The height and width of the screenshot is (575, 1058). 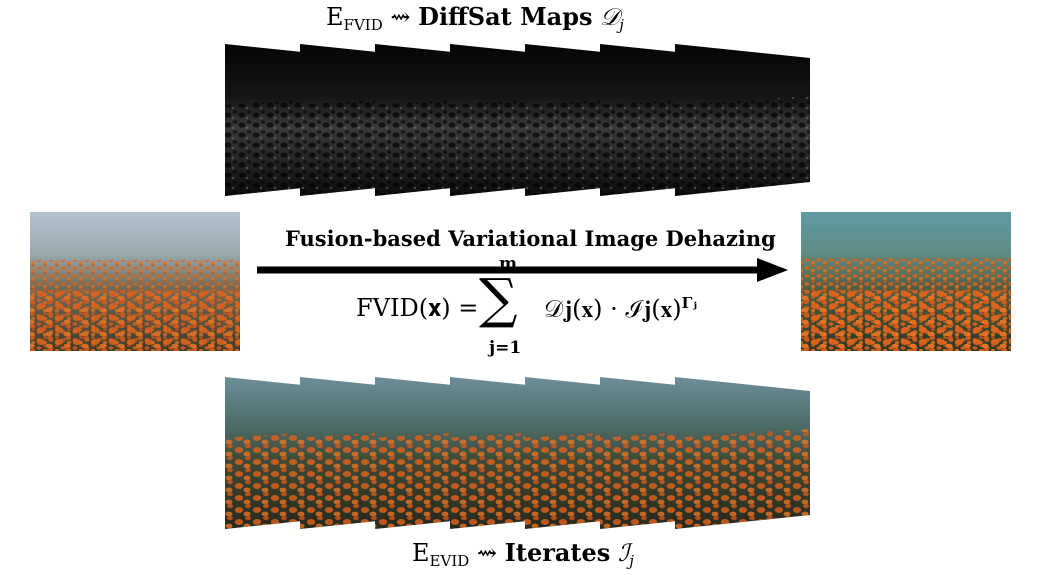 What do you see at coordinates (522, 270) in the screenshot?
I see `process-arrow` at bounding box center [522, 270].